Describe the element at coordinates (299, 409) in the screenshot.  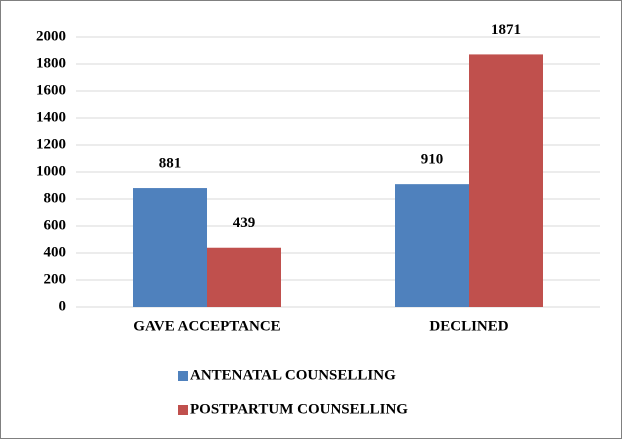
I see `legend-label: POSTPARTUM COUNSELLING` at that location.